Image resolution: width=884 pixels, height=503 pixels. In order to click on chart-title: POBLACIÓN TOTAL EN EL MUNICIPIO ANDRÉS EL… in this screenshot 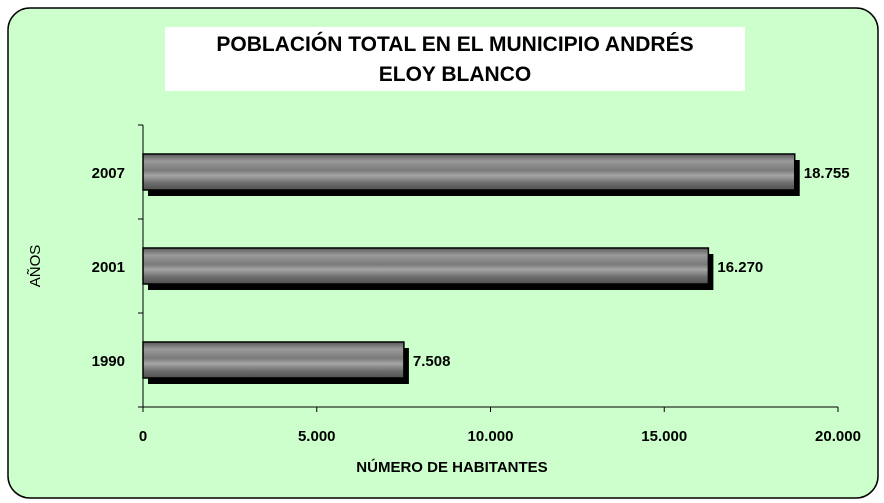, I will do `click(454, 59)`.